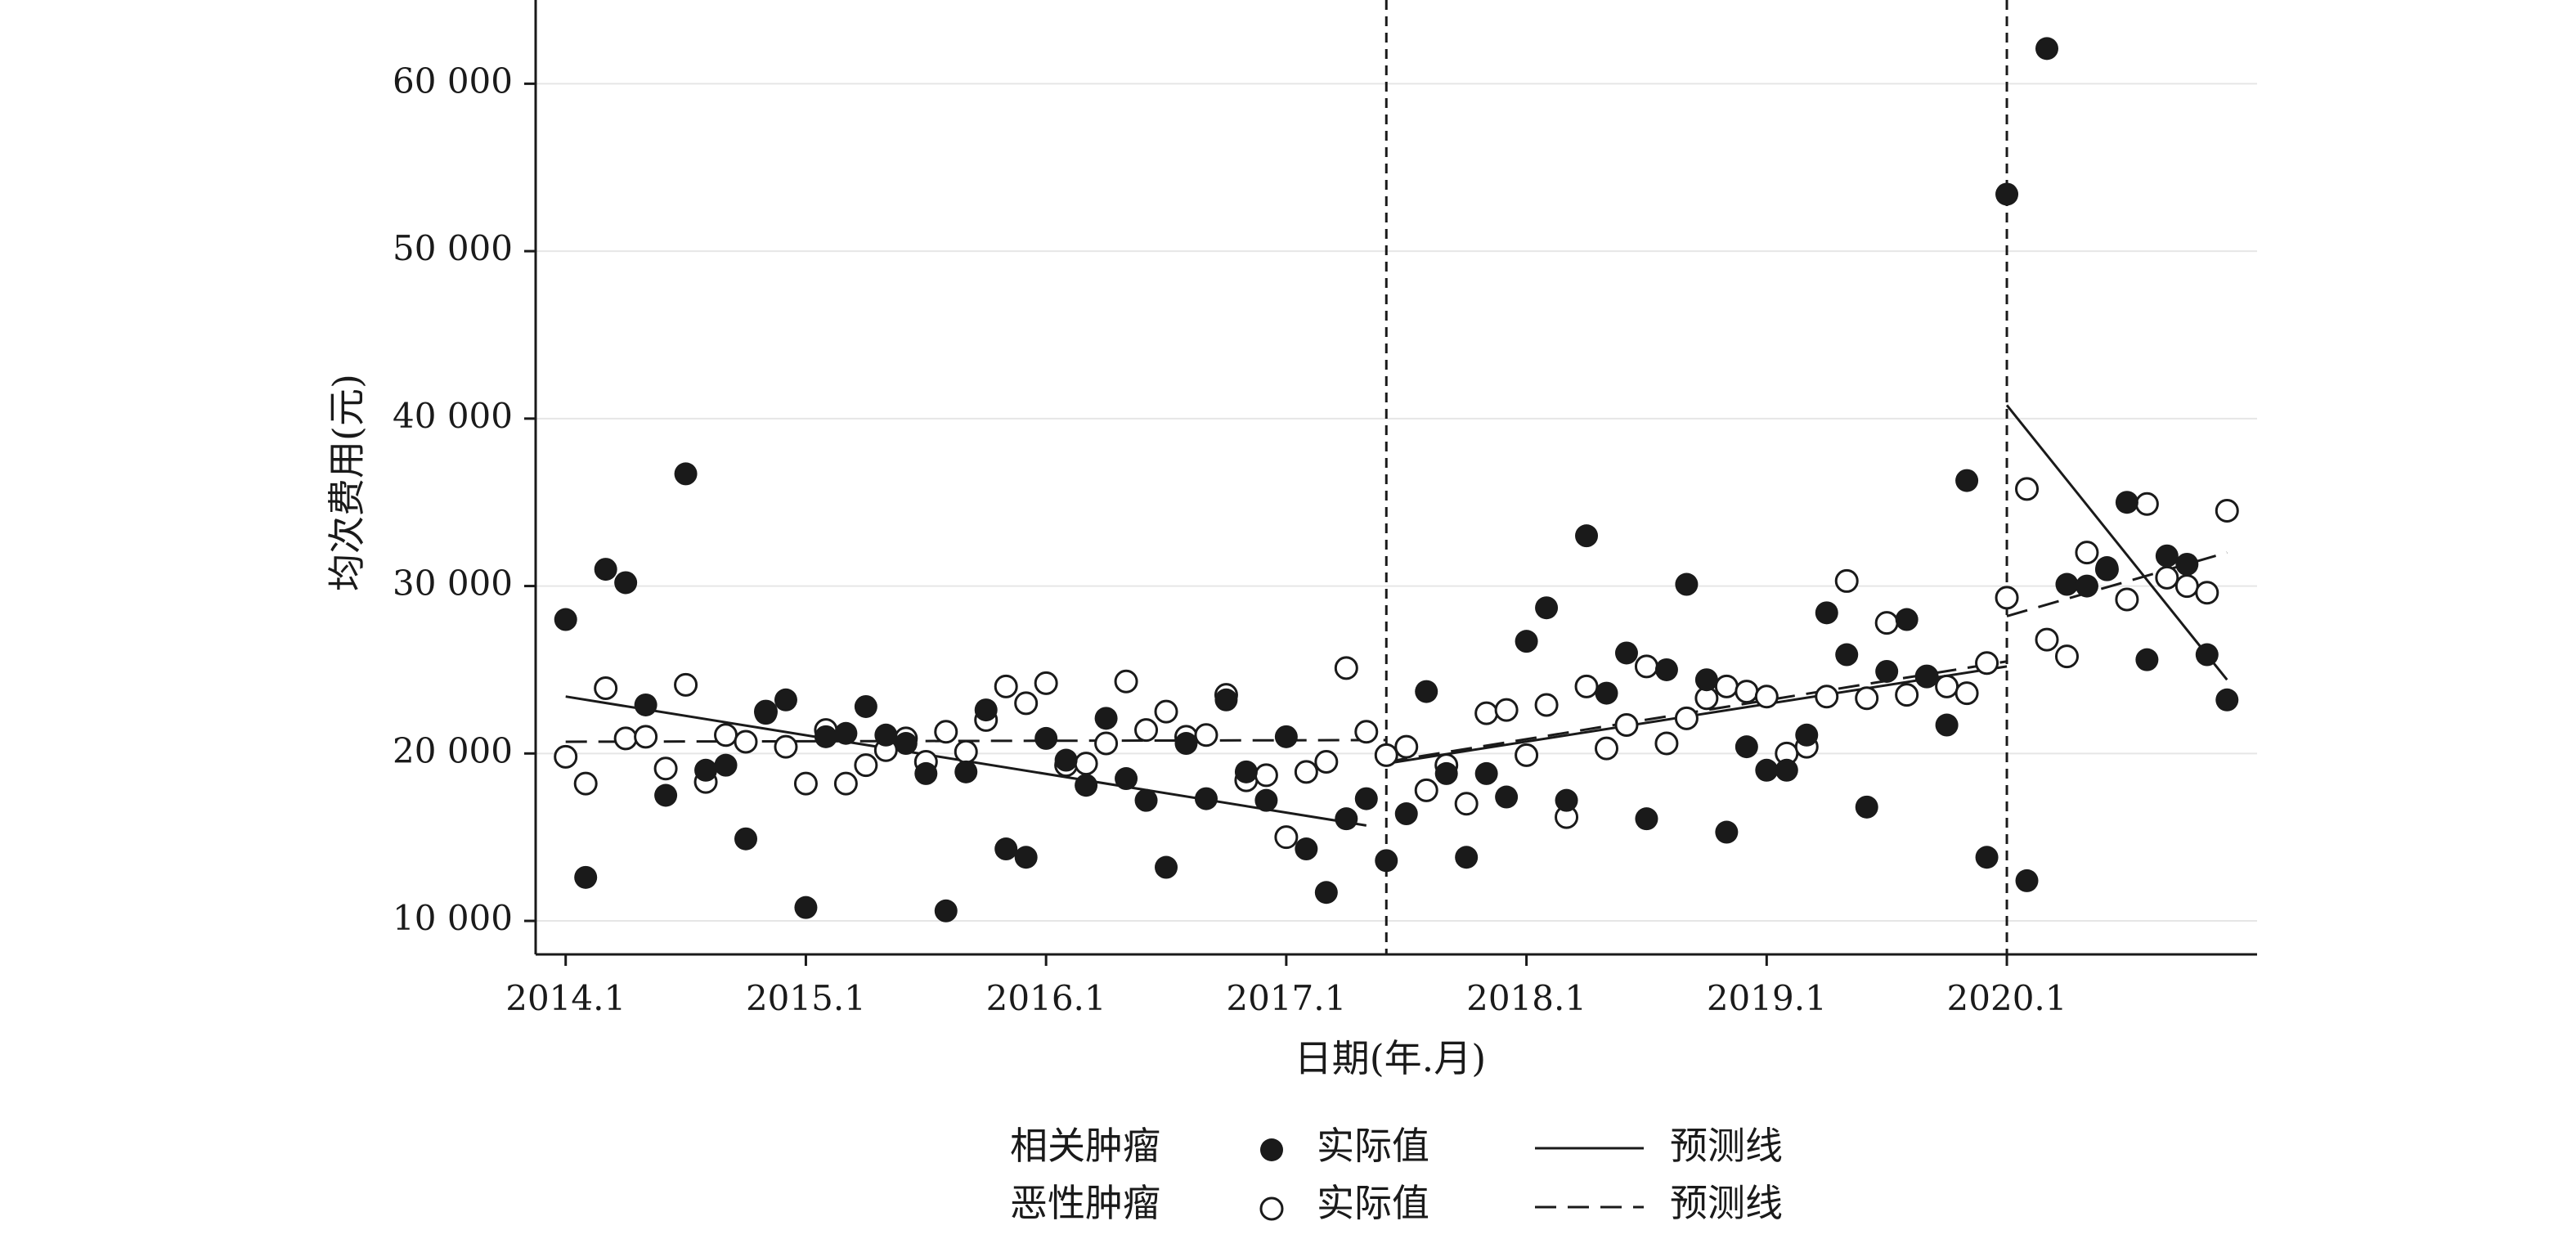 The height and width of the screenshot is (1239, 2576). I want to click on y-tick-label: 50 000, so click(453, 248).